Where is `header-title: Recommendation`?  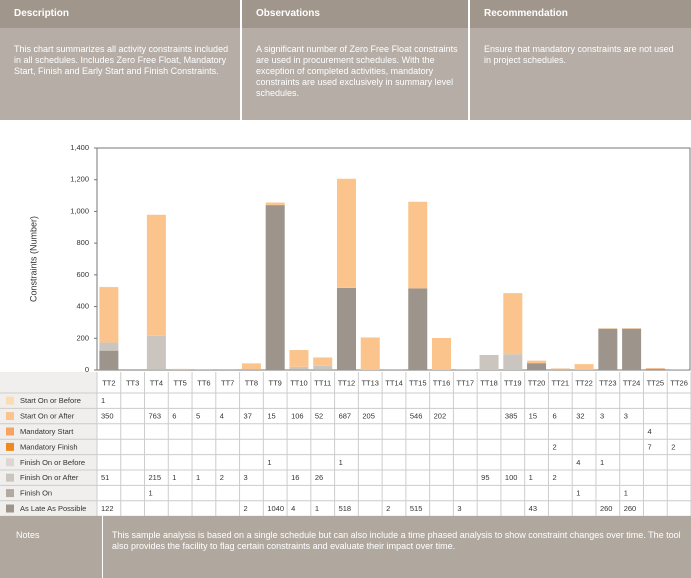 header-title: Recommendation is located at coordinates (580, 14).